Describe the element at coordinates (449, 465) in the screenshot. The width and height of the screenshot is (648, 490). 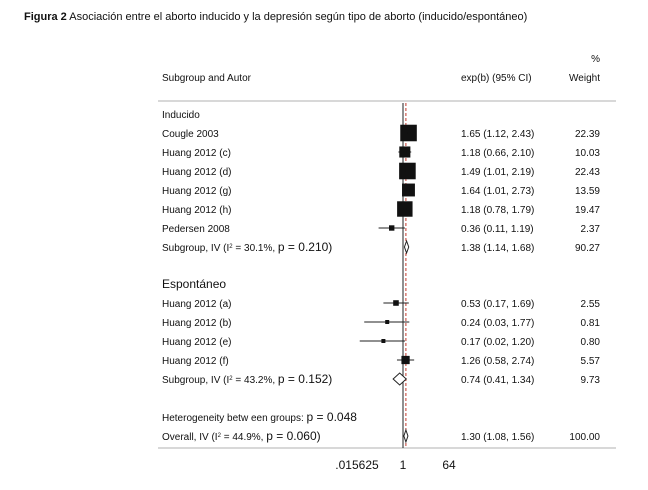
I see `x-tick-3: 64` at that location.